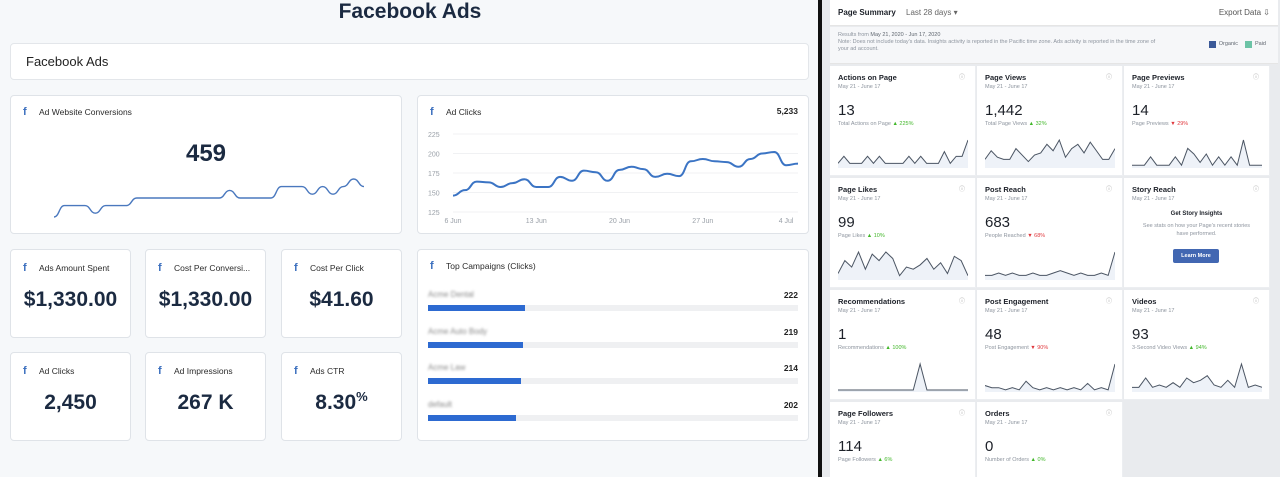 Image resolution: width=1280 pixels, height=477 pixels. What do you see at coordinates (205, 293) in the screenshot?
I see `kpi-card-cpconv: f Cost Per Conversi... $1,330.00` at bounding box center [205, 293].